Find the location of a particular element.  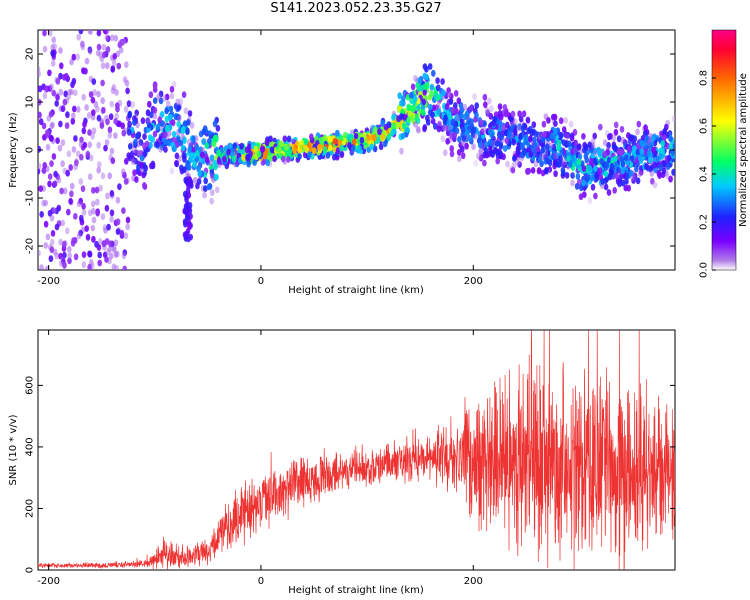

spectrogram-x-tick-label: -200 is located at coordinates (48, 281).